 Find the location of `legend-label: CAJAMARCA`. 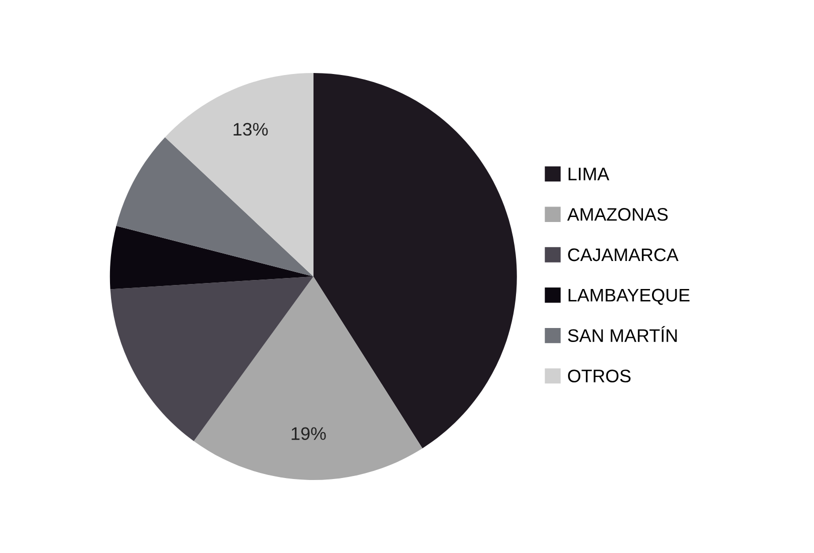

legend-label: CAJAMARCA is located at coordinates (623, 255).